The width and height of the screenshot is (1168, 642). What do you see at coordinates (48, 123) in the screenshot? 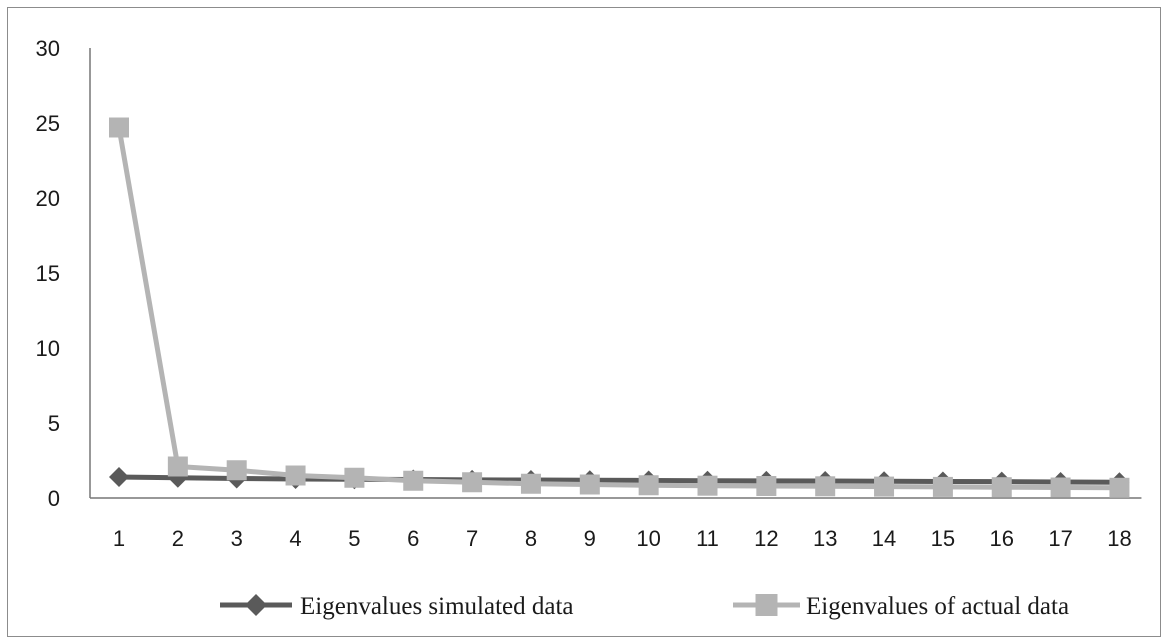
I see `y-tick-label: 25` at bounding box center [48, 123].